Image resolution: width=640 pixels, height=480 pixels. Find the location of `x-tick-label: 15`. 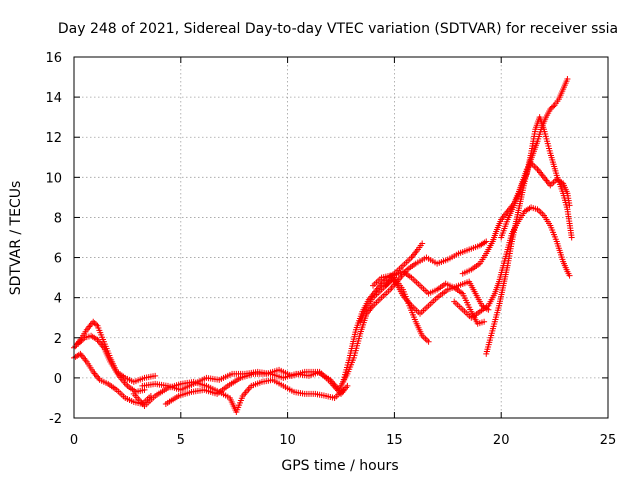

x-tick-label: 15 is located at coordinates (394, 440).